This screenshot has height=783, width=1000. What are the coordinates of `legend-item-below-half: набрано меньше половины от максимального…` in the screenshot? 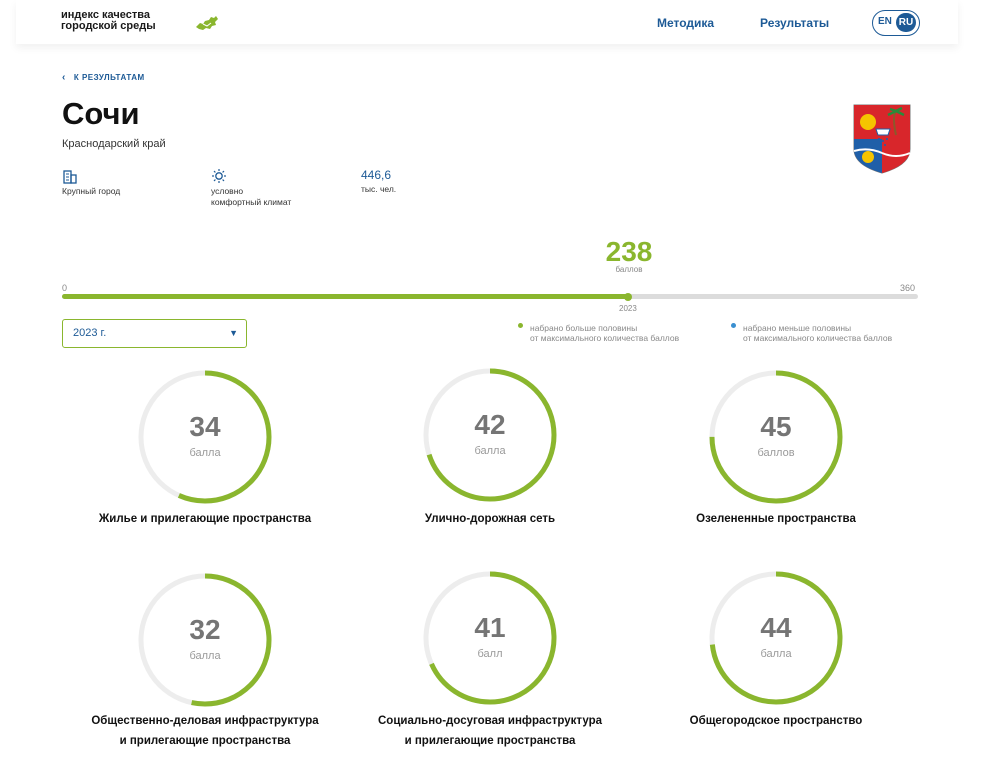 It's located at (811, 333).